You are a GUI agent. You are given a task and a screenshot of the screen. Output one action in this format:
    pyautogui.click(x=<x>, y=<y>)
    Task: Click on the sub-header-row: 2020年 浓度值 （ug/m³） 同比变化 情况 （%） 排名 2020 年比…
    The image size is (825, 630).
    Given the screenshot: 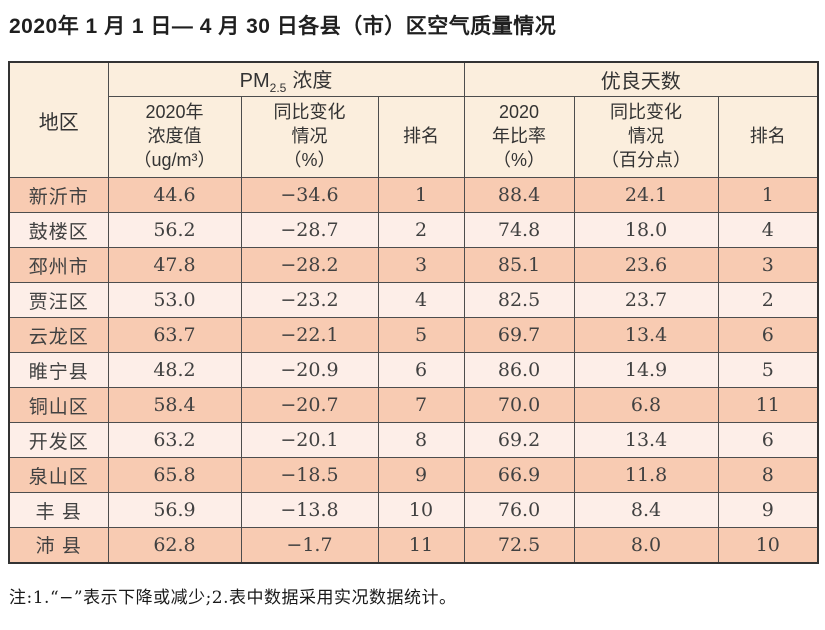 What is the action you would take?
    pyautogui.click(x=414, y=137)
    